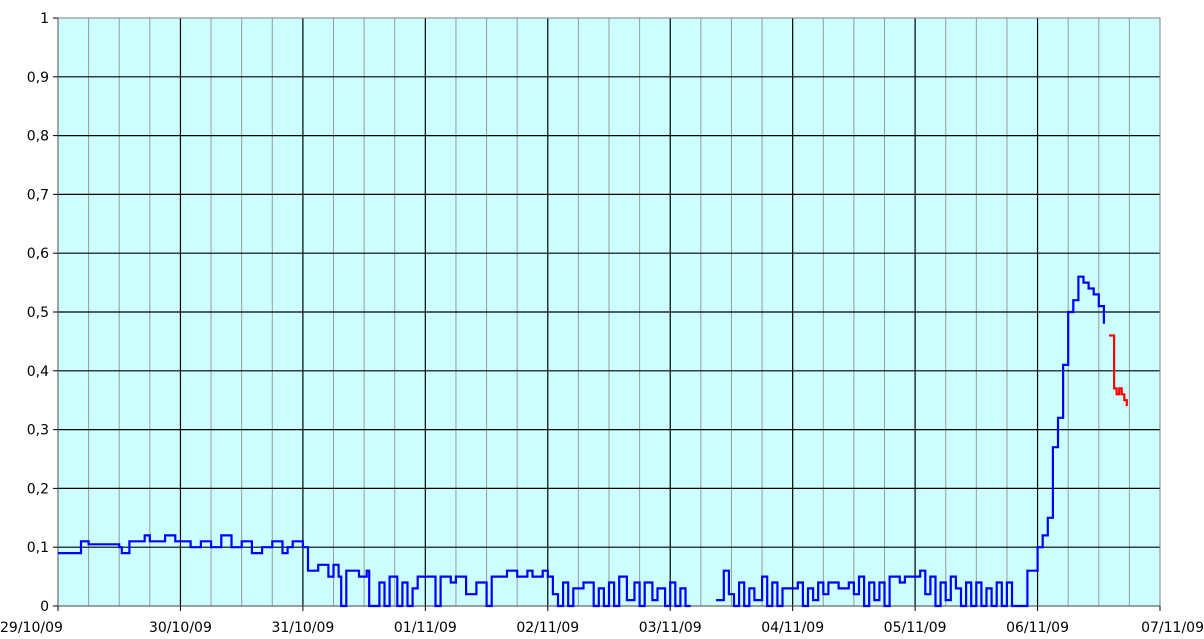  Describe the element at coordinates (547, 628) in the screenshot. I see `x-tick-label: 02/11/09` at that location.